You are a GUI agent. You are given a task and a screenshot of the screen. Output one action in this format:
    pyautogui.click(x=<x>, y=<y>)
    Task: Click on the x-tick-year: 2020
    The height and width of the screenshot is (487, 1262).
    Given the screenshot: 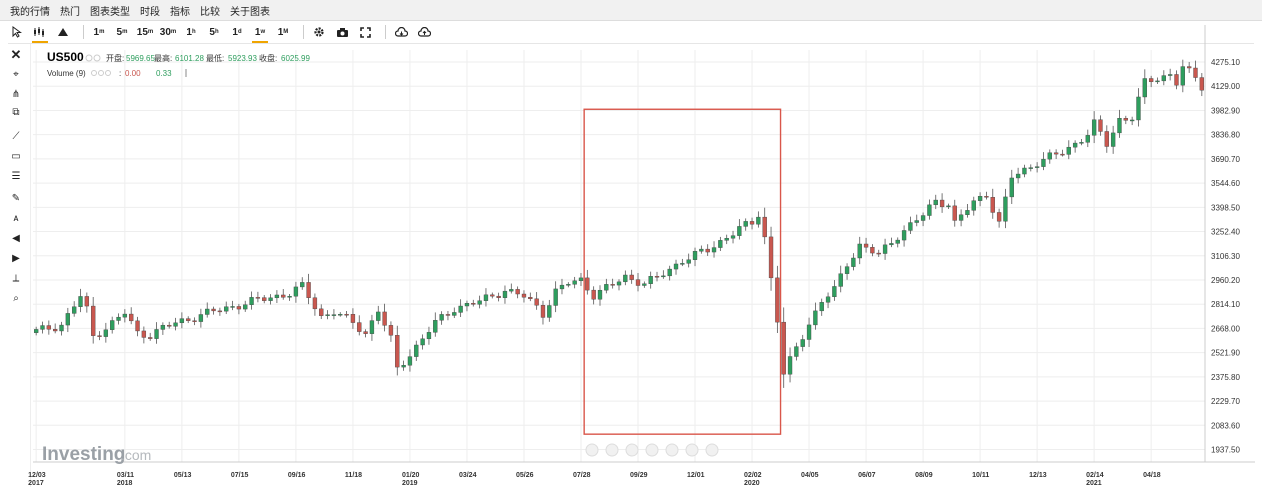 What is the action you would take?
    pyautogui.click(x=752, y=483)
    